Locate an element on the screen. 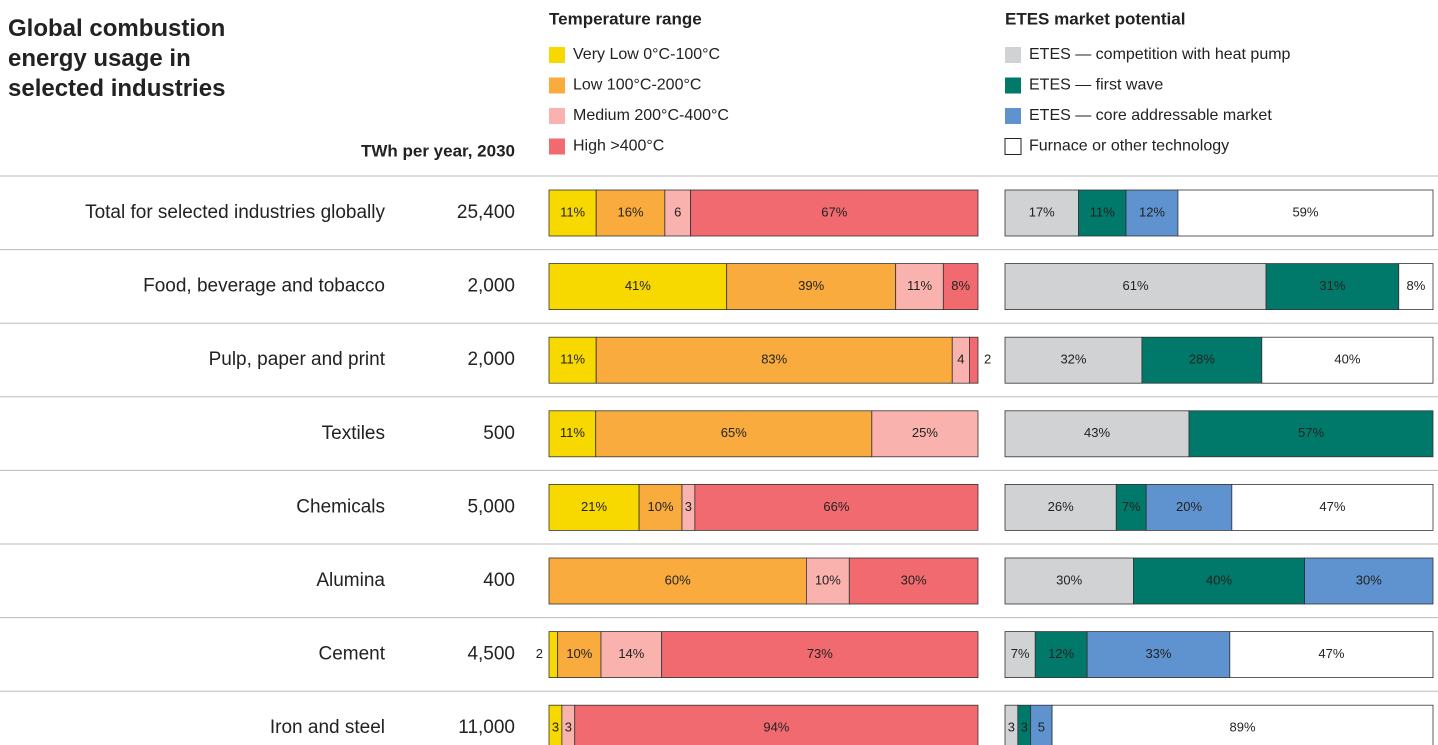  legend-label: ETES — competition with heat pump is located at coordinates (1160, 54).